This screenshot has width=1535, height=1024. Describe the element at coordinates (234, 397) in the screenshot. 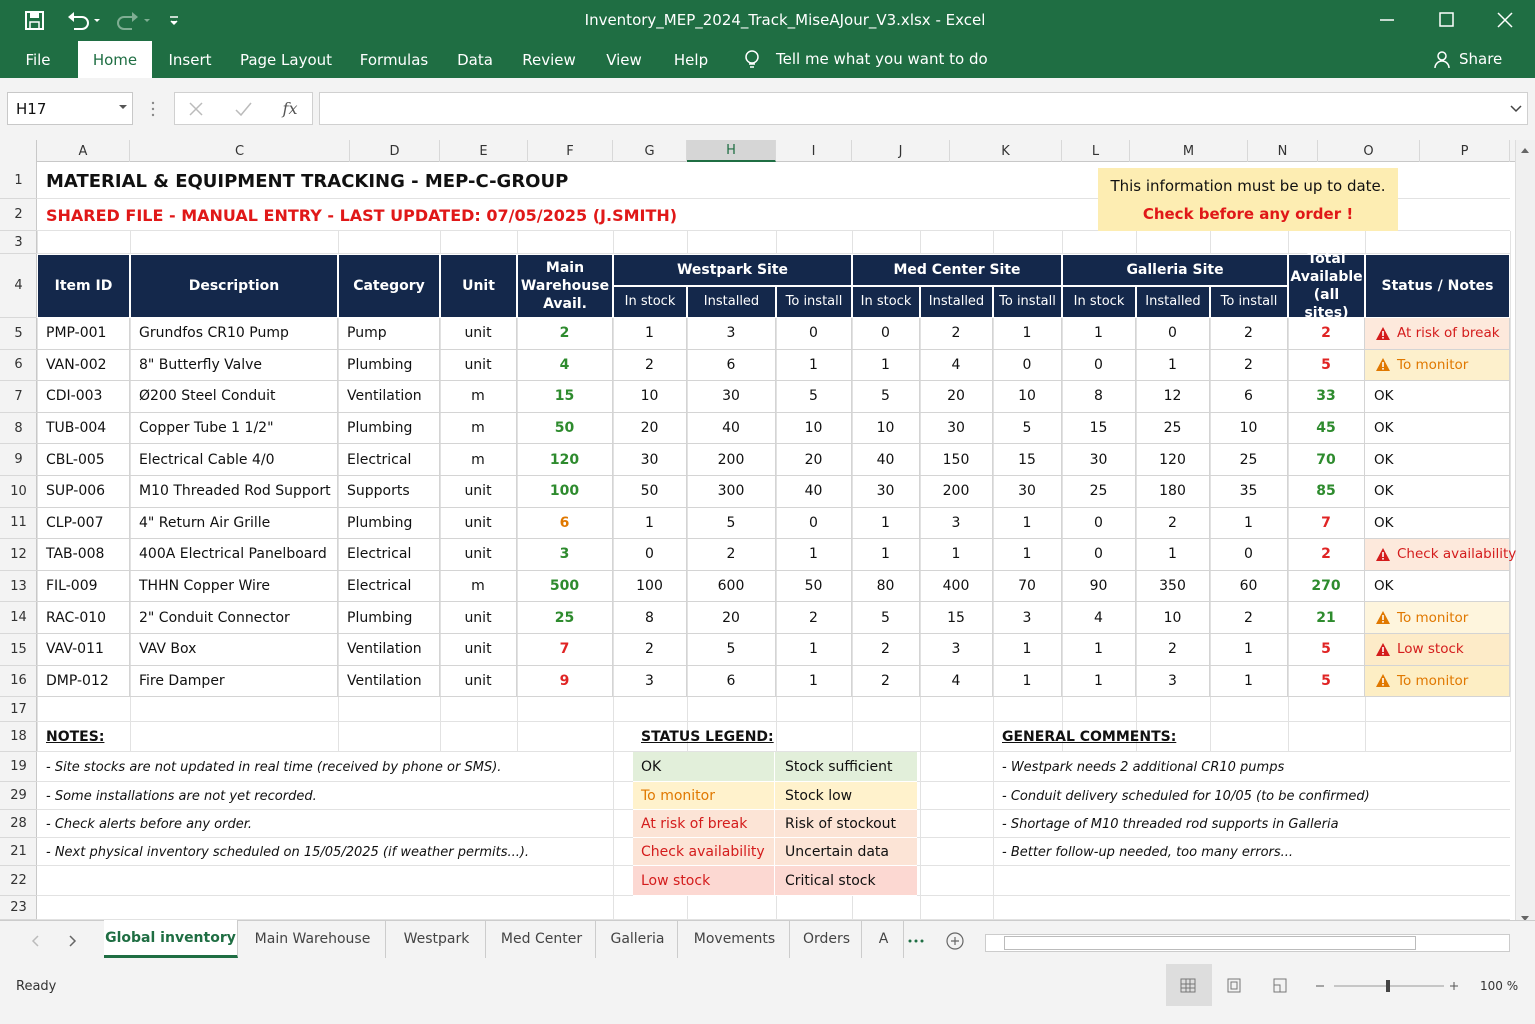

I see `table-cell: Ø200 Steel Conduit` at that location.